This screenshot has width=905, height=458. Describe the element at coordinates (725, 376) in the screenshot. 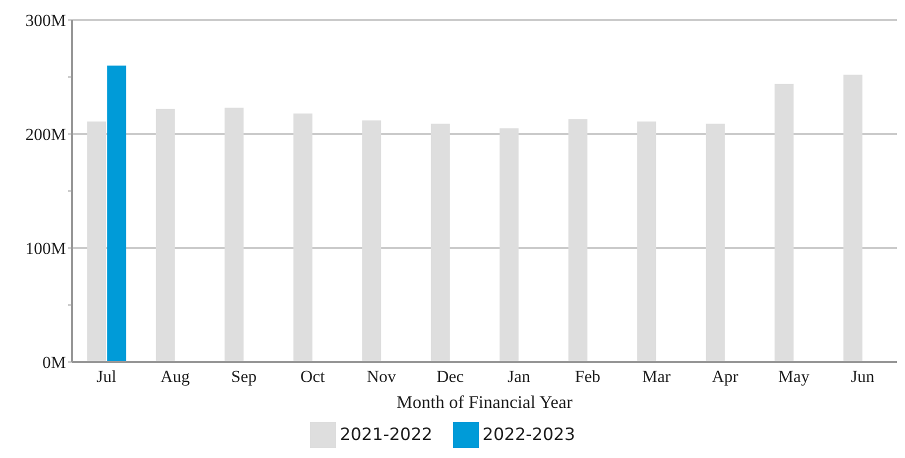

I see `x-tick-label: Apr` at that location.